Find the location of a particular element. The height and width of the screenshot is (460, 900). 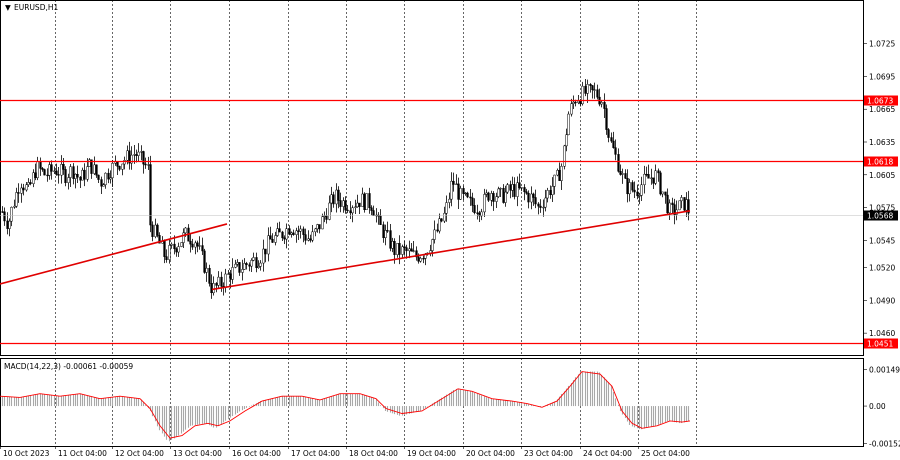

symbol-menu-icon: ▼ is located at coordinates (8, 7).